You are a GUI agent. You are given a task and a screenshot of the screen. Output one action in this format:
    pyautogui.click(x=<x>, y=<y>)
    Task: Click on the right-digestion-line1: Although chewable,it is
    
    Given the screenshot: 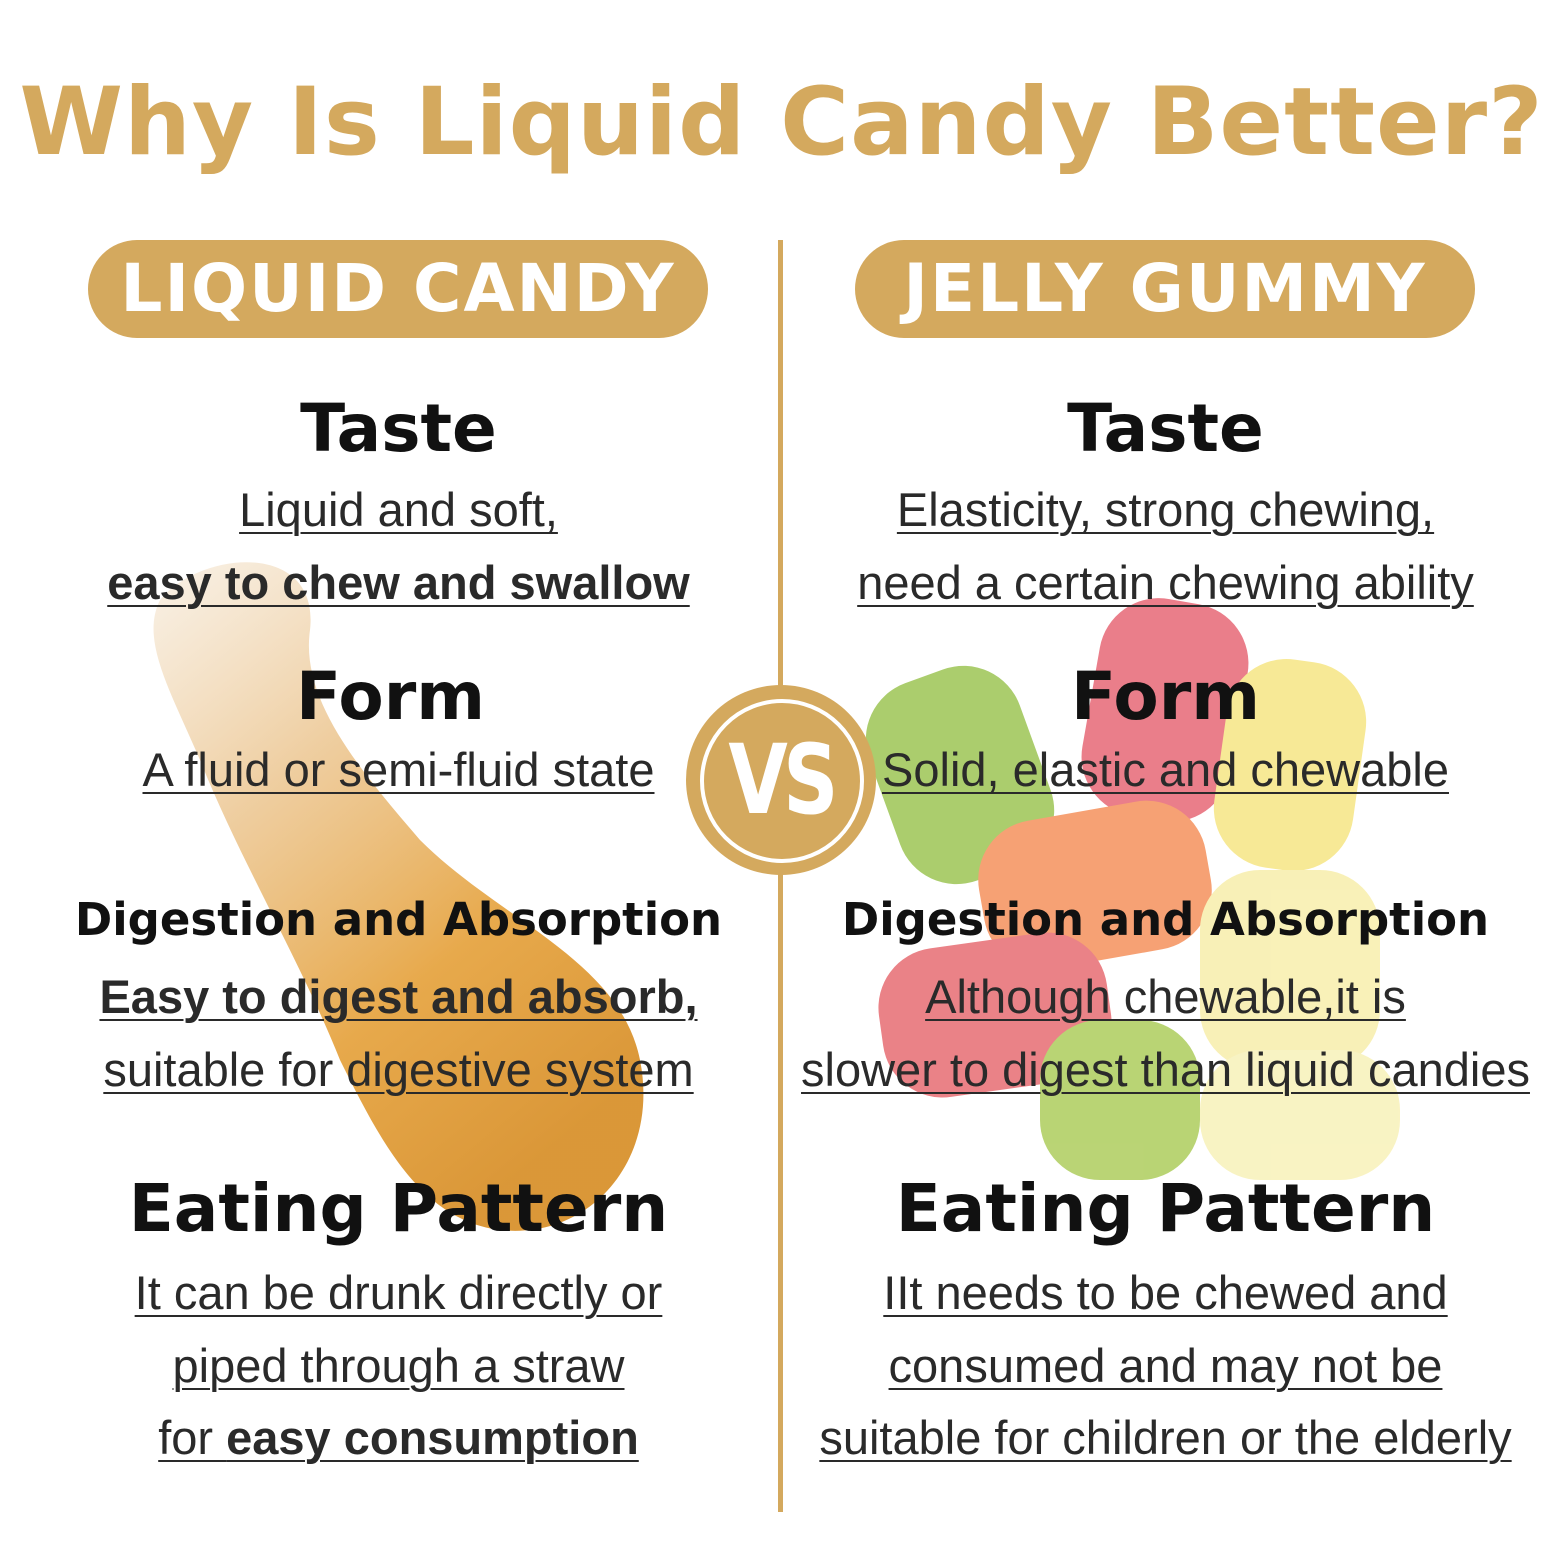 What is the action you would take?
    pyautogui.click(x=1165, y=996)
    